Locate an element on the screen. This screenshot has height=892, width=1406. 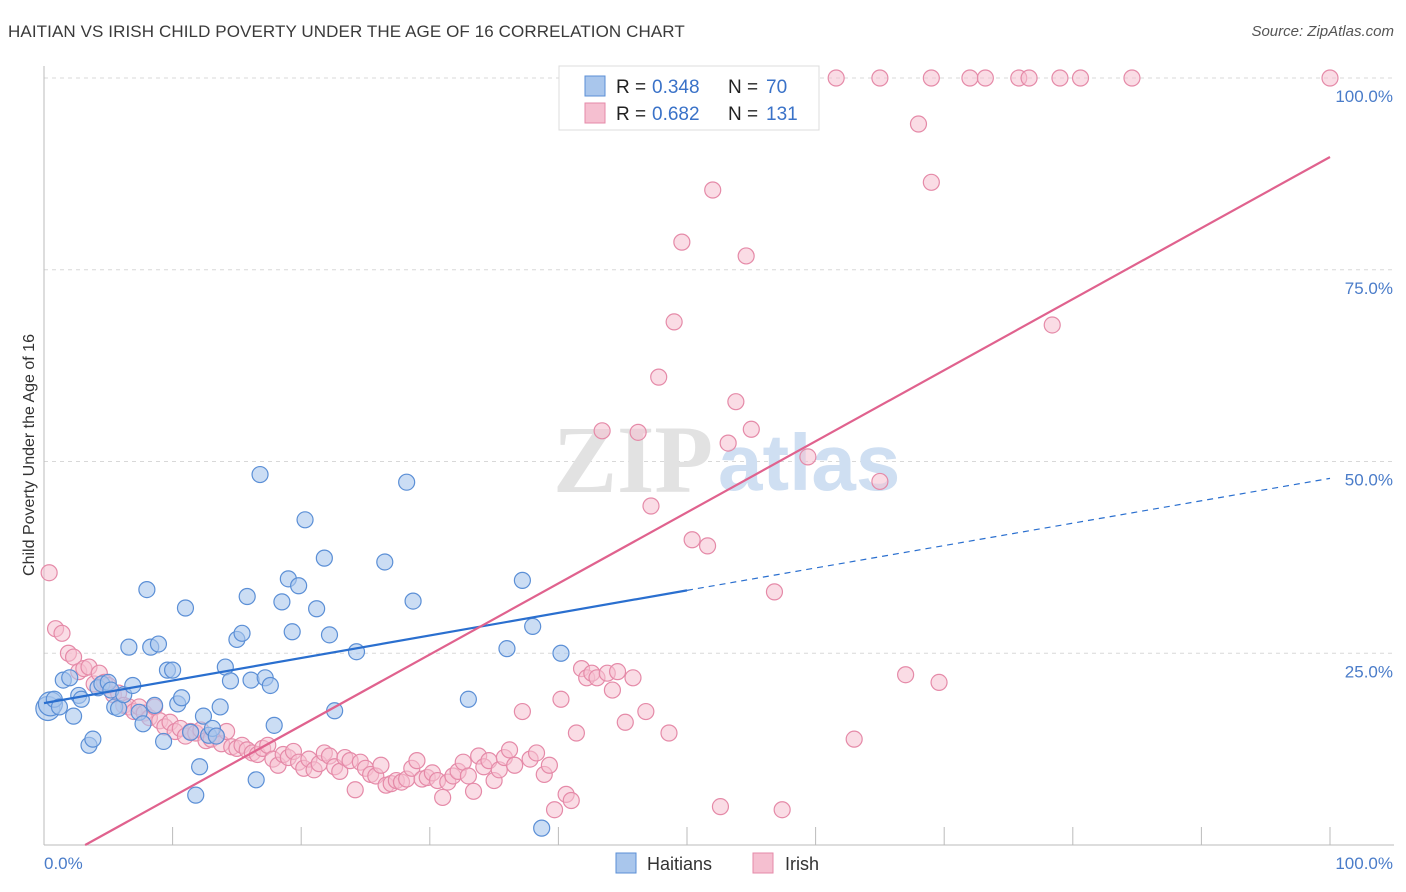
haitian-trend-extension is located at coordinates (1008, 534).